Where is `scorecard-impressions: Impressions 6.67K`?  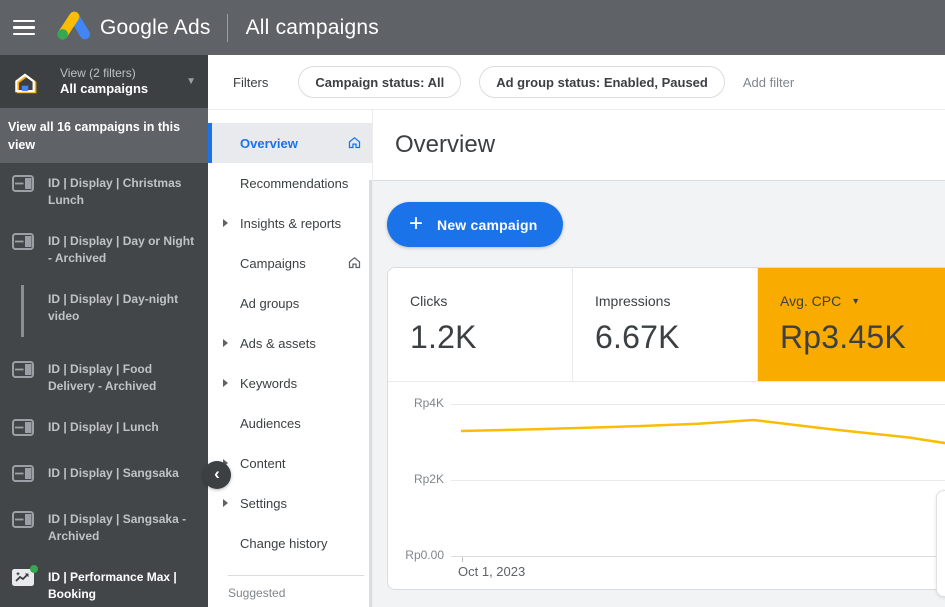
scorecard-impressions: Impressions 6.67K is located at coordinates (665, 324).